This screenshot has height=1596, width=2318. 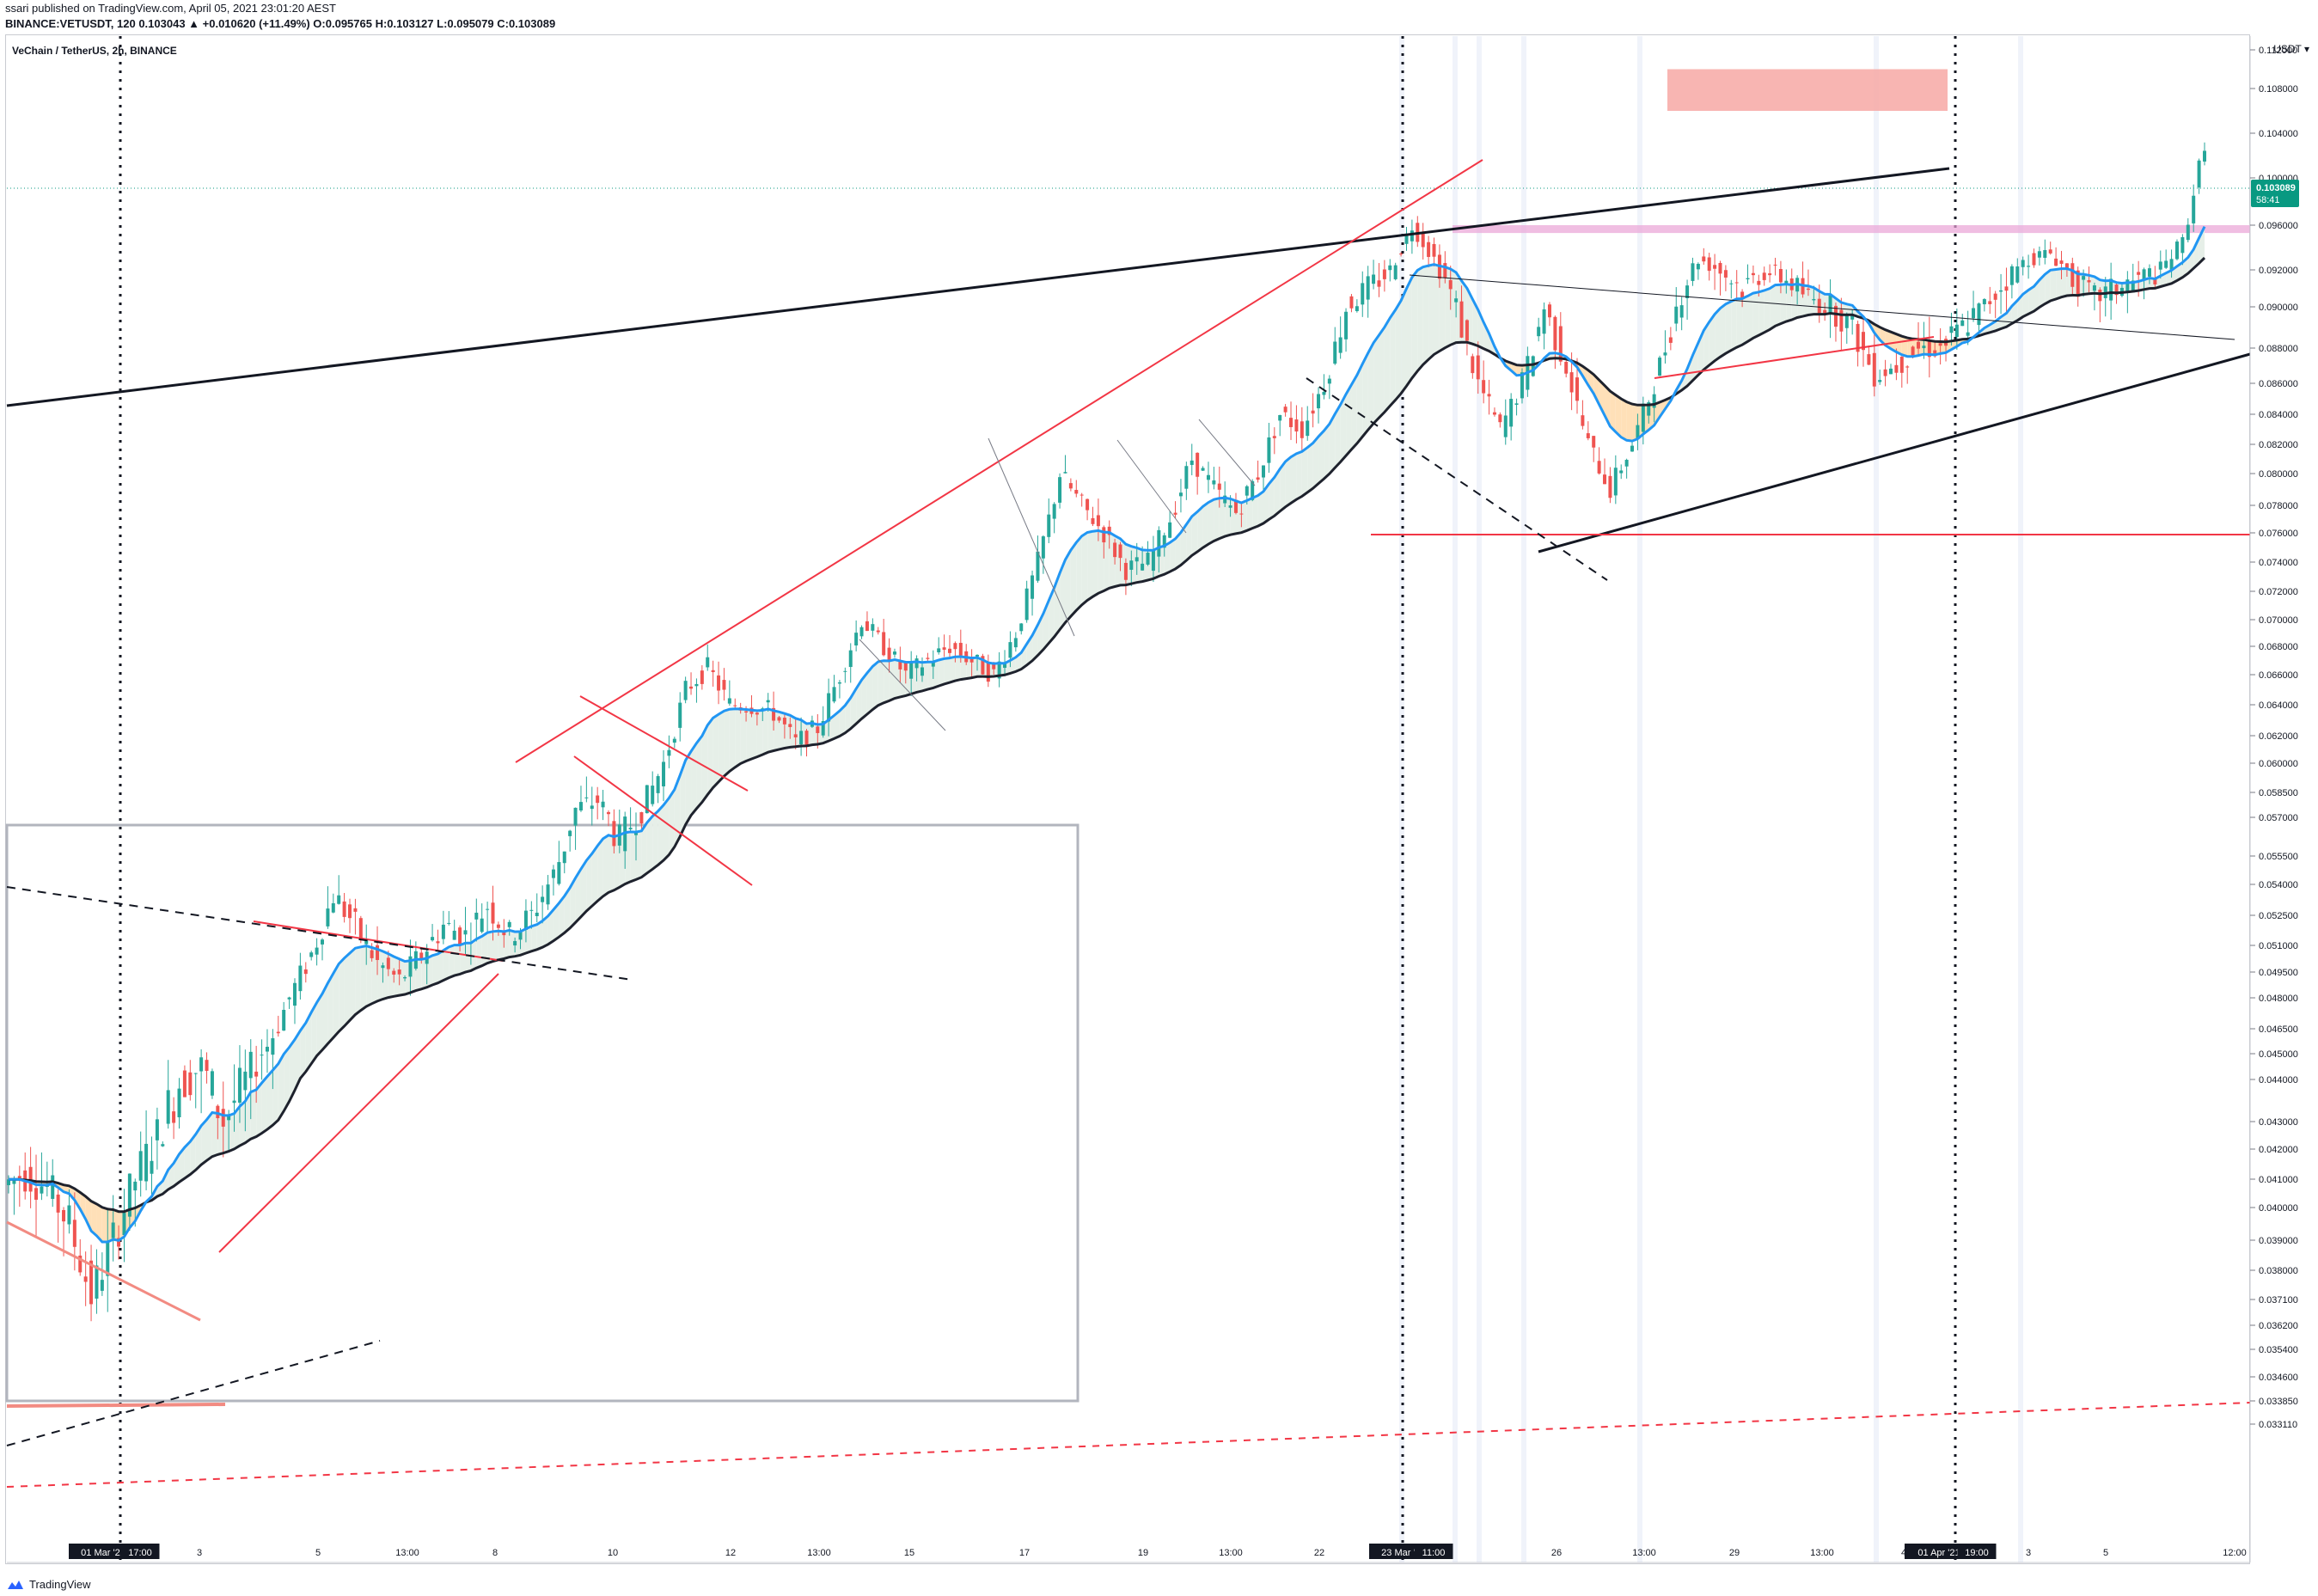 I want to click on price-tick-label: 0.074000, so click(x=2278, y=563).